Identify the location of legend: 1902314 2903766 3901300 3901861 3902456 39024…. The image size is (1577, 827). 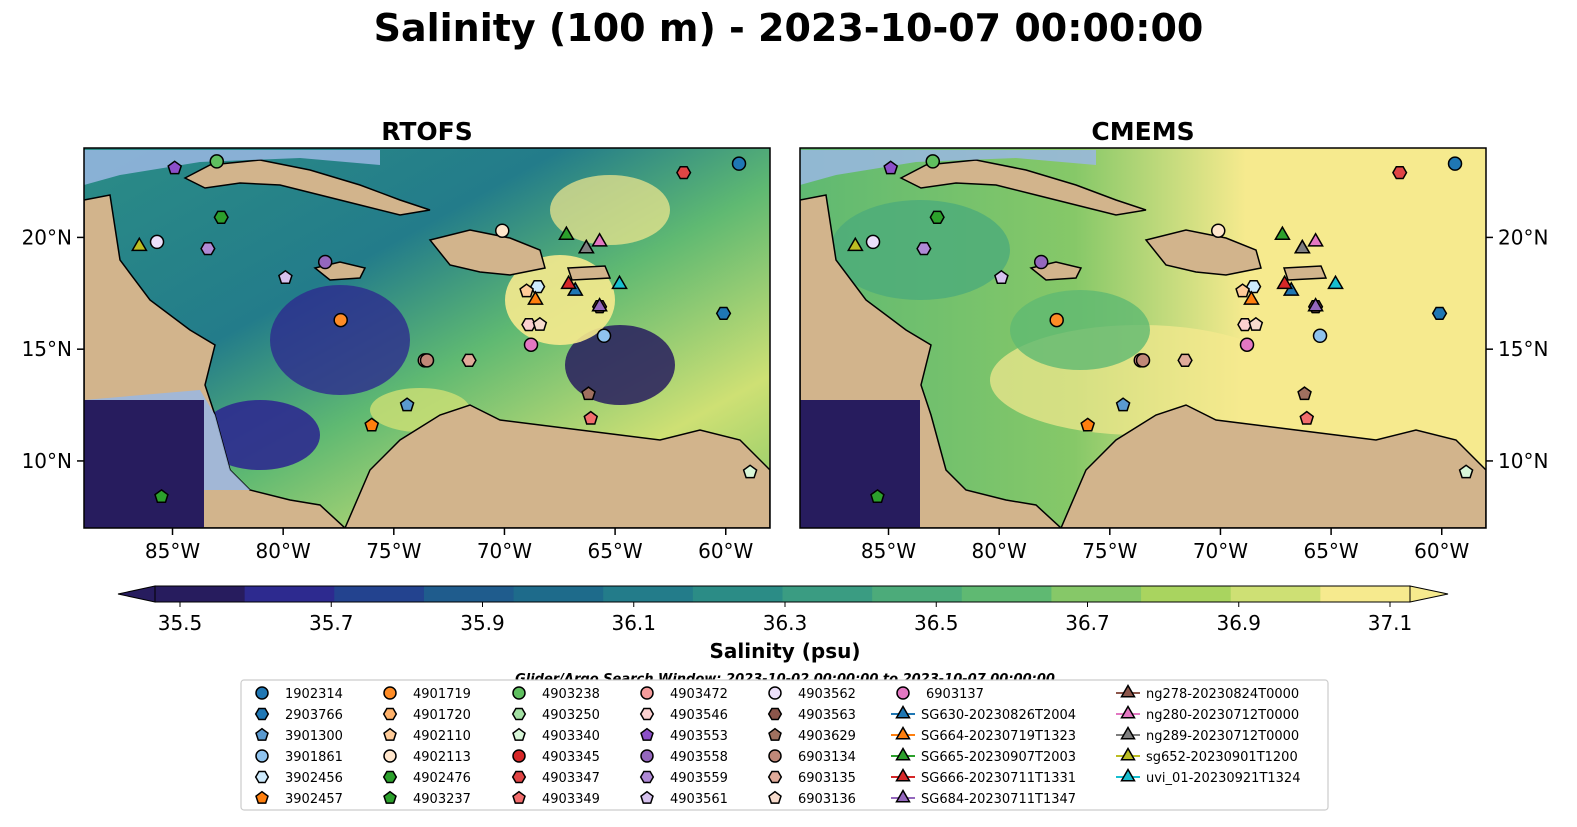
(777, 745).